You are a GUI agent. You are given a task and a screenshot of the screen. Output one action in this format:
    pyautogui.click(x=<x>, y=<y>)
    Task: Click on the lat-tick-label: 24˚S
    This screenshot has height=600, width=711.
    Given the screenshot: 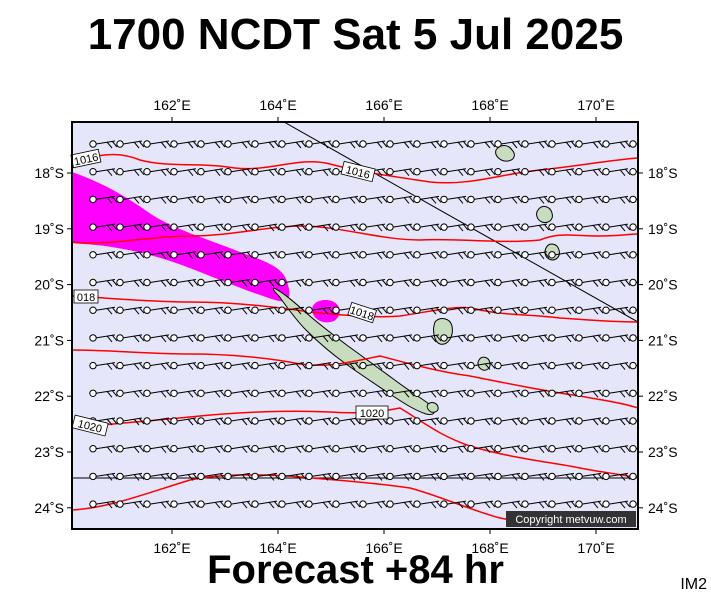 What is the action you would take?
    pyautogui.click(x=663, y=508)
    